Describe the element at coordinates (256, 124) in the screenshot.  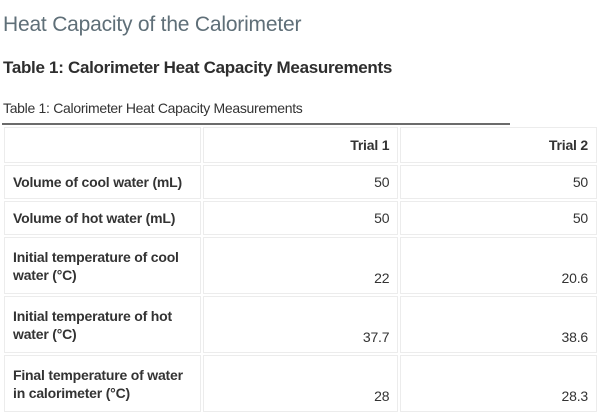
I see `table-top-rule` at that location.